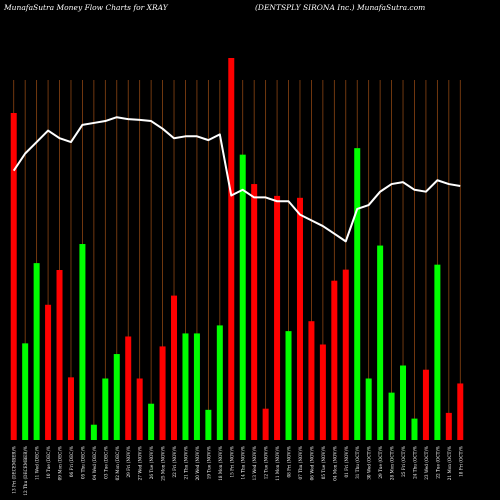  What do you see at coordinates (289, 462) in the screenshot?
I see `x-tick-label: 08 Fri (NOV)%` at bounding box center [289, 462].